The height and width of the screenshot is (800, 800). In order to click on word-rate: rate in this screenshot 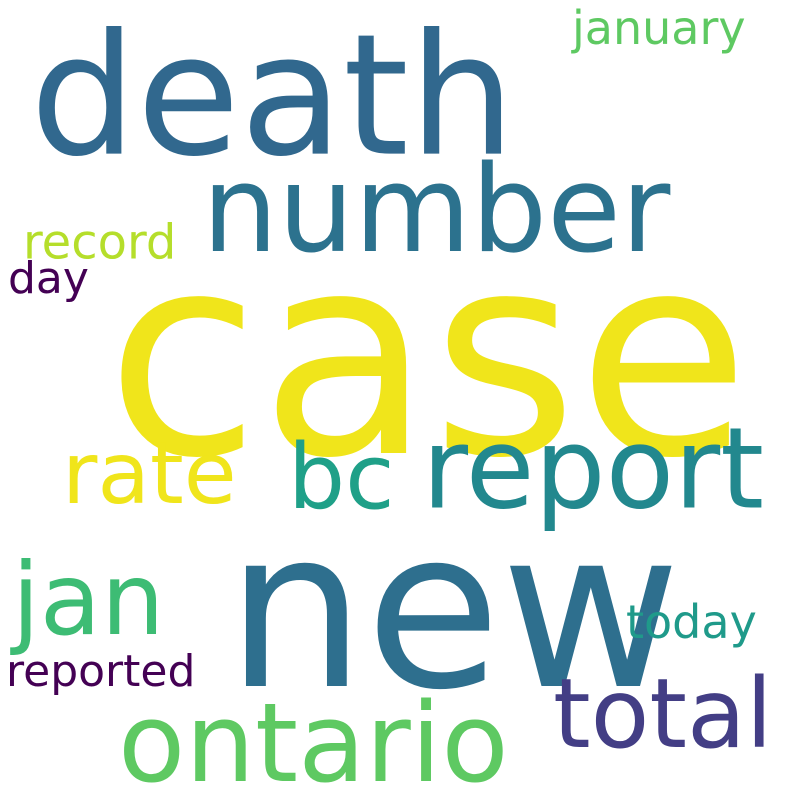, I will do `click(149, 474)`.